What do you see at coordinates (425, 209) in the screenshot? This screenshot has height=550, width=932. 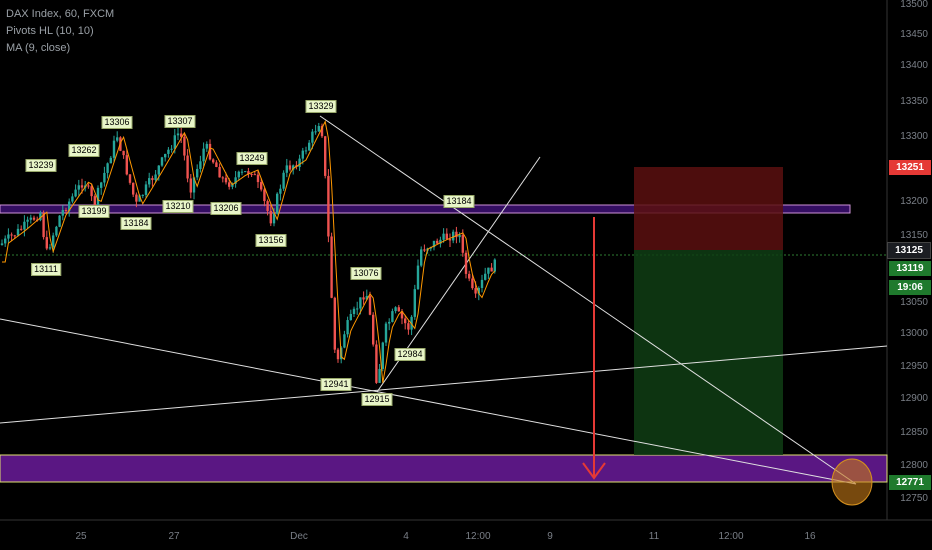 I see `resistance-zone` at bounding box center [425, 209].